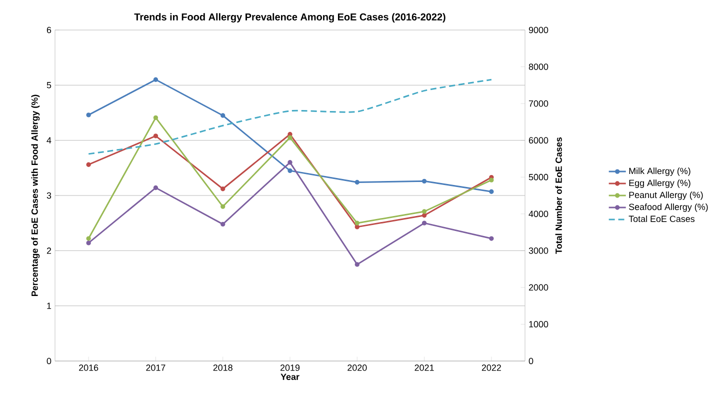 The image size is (723, 396). I want to click on y2-tick-label: 8000, so click(538, 67).